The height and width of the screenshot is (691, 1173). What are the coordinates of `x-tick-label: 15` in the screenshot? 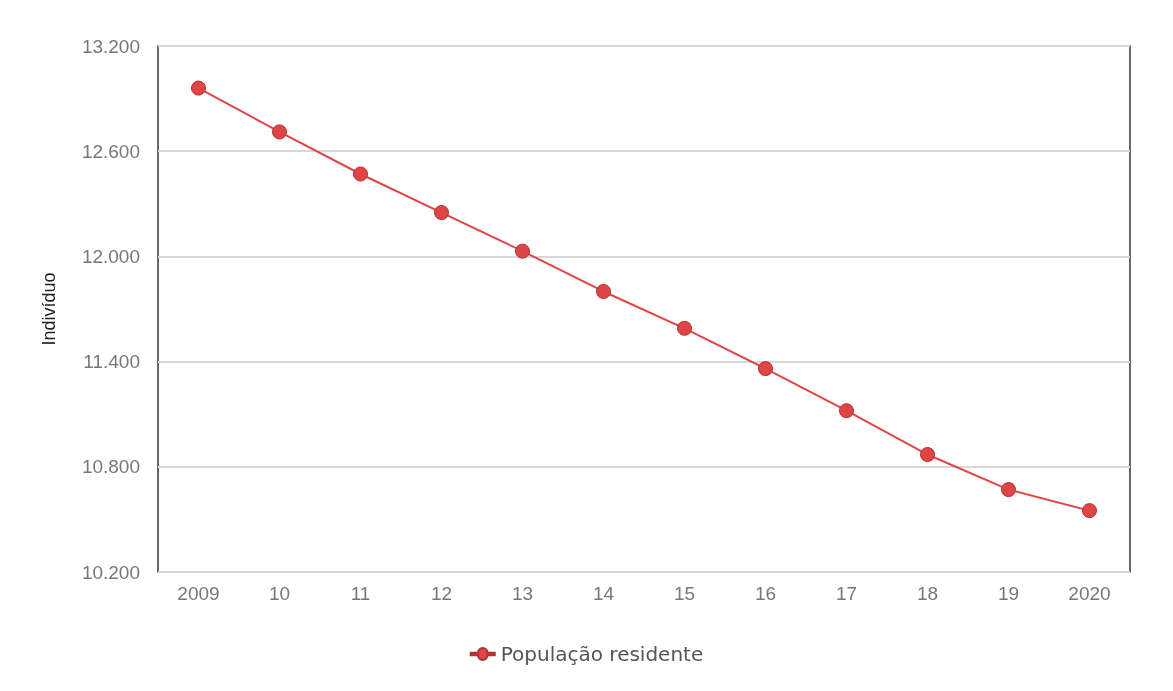 It's located at (684, 593).